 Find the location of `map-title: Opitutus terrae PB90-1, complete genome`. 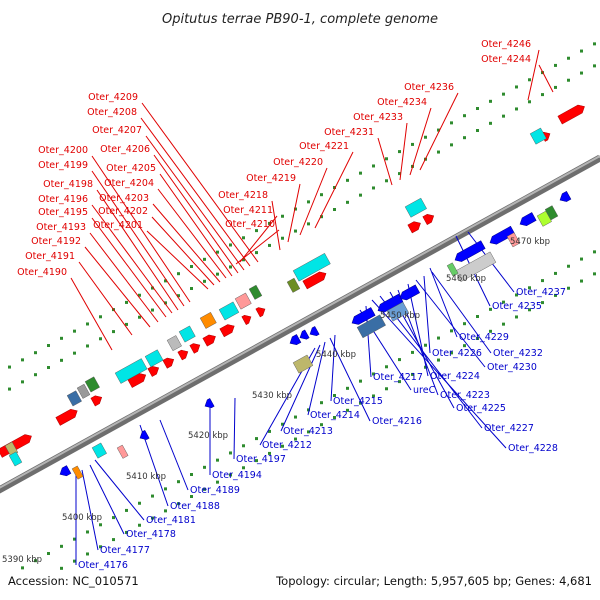

map-title: Opitutus terrae PB90-1, complete genome is located at coordinates (300, 19).